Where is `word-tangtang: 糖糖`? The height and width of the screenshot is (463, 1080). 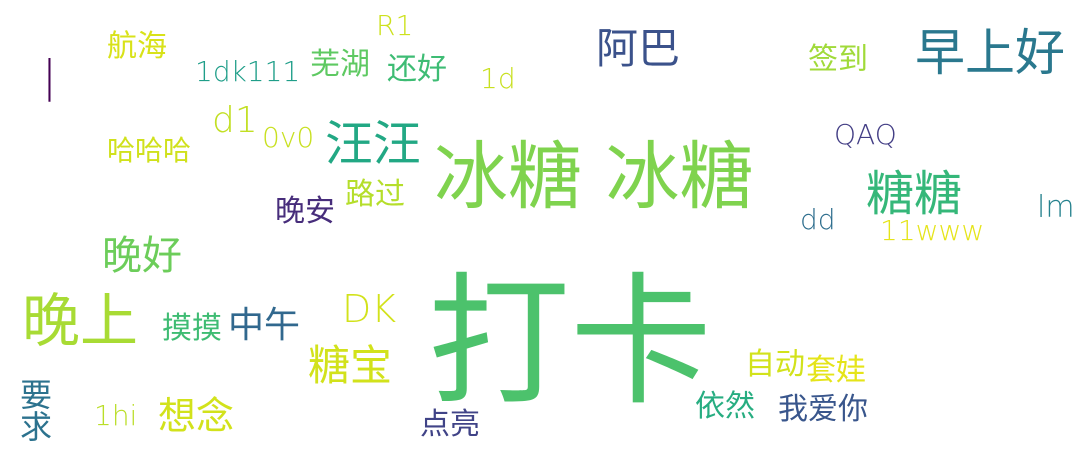
word-tangtang: 糖糖 is located at coordinates (914, 194).